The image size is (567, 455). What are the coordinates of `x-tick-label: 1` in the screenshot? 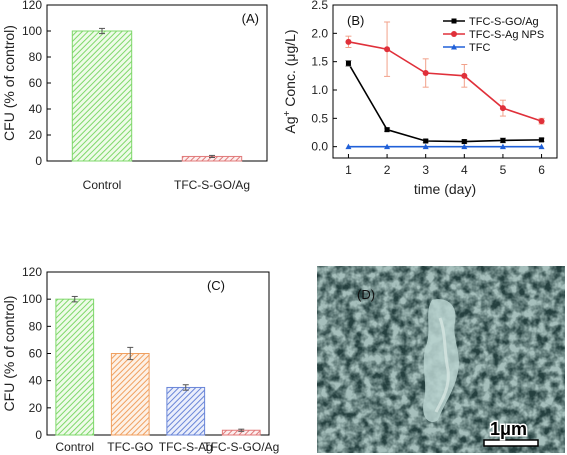 It's located at (348, 170).